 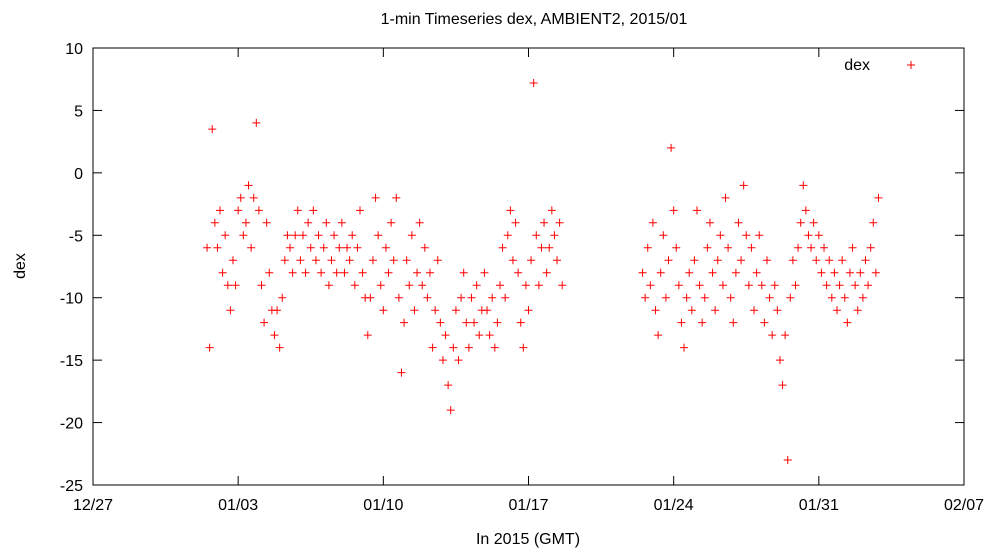 What do you see at coordinates (71, 361) in the screenshot?
I see `y-tick-label: -15` at bounding box center [71, 361].